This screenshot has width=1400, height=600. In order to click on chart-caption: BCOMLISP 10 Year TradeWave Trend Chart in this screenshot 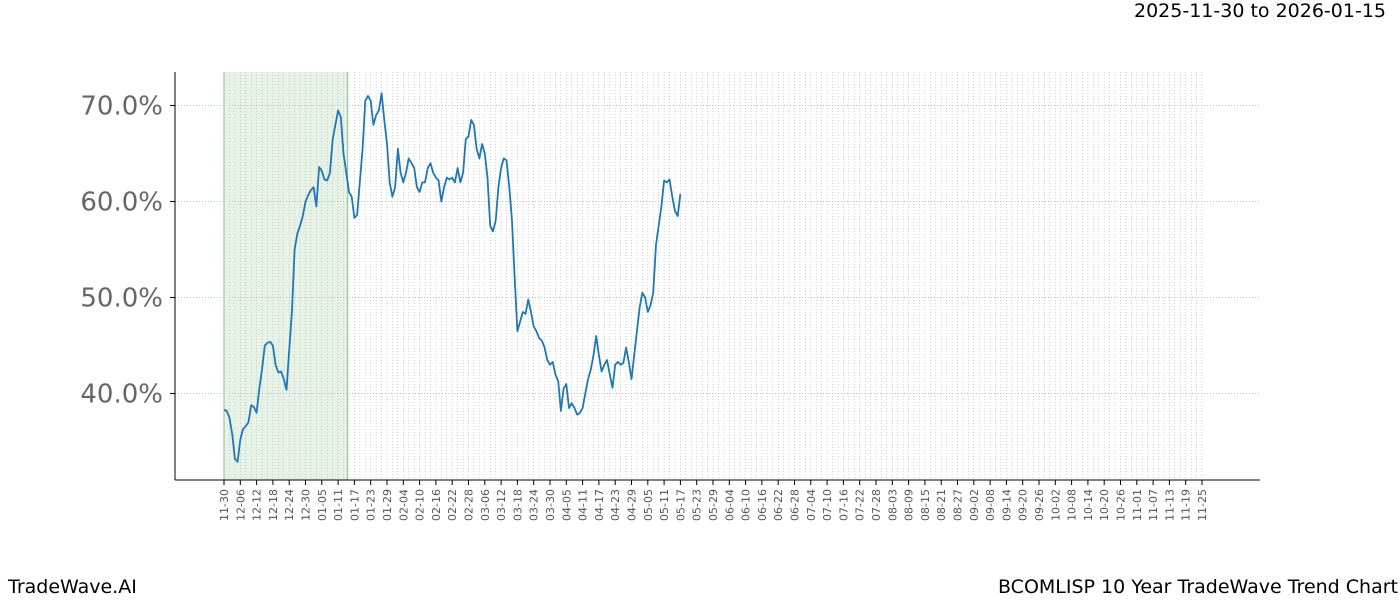, I will do `click(1197, 587)`.